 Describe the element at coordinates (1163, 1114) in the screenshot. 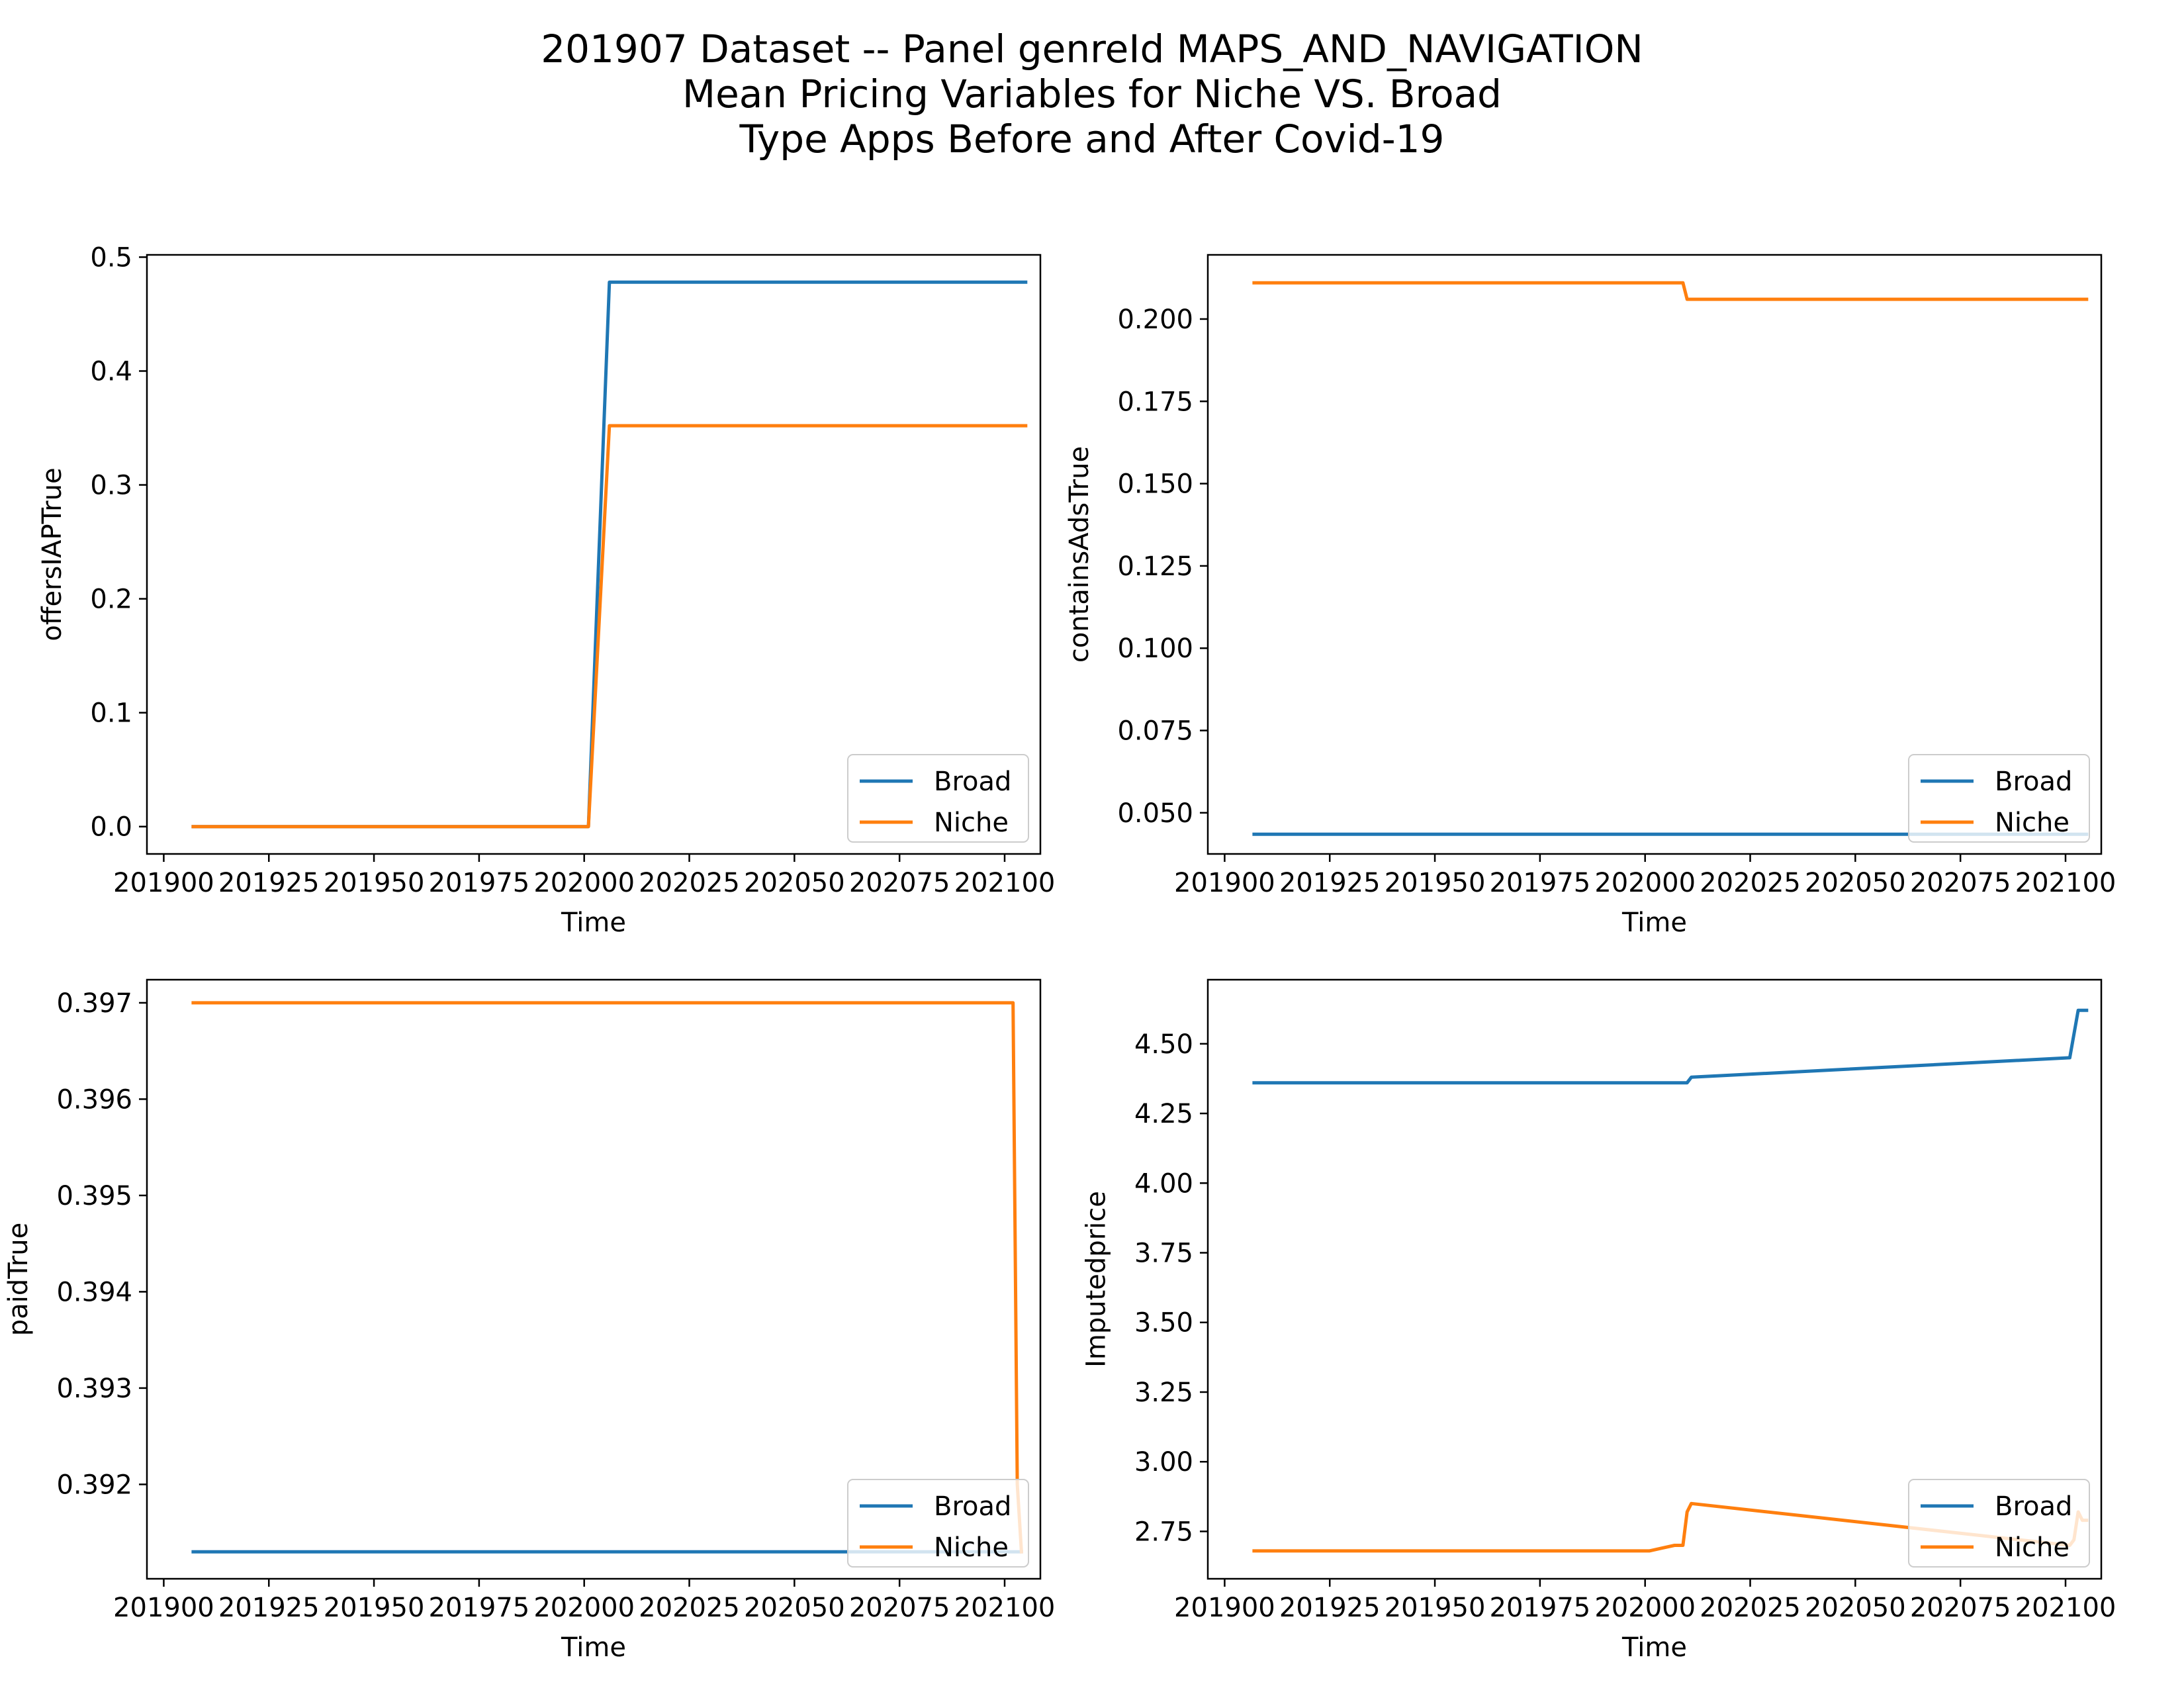

I see `y-tick-label: 4.25` at that location.